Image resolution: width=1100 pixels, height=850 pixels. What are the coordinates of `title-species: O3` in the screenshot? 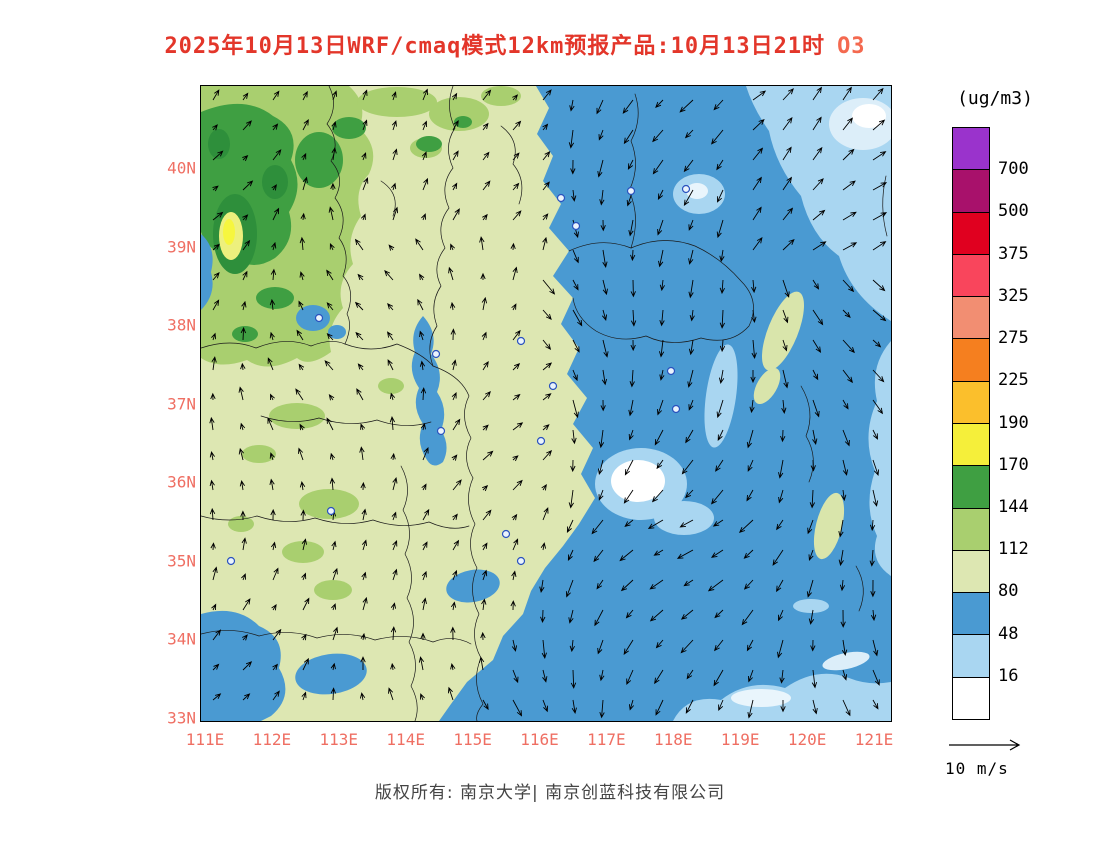 It's located at (851, 46).